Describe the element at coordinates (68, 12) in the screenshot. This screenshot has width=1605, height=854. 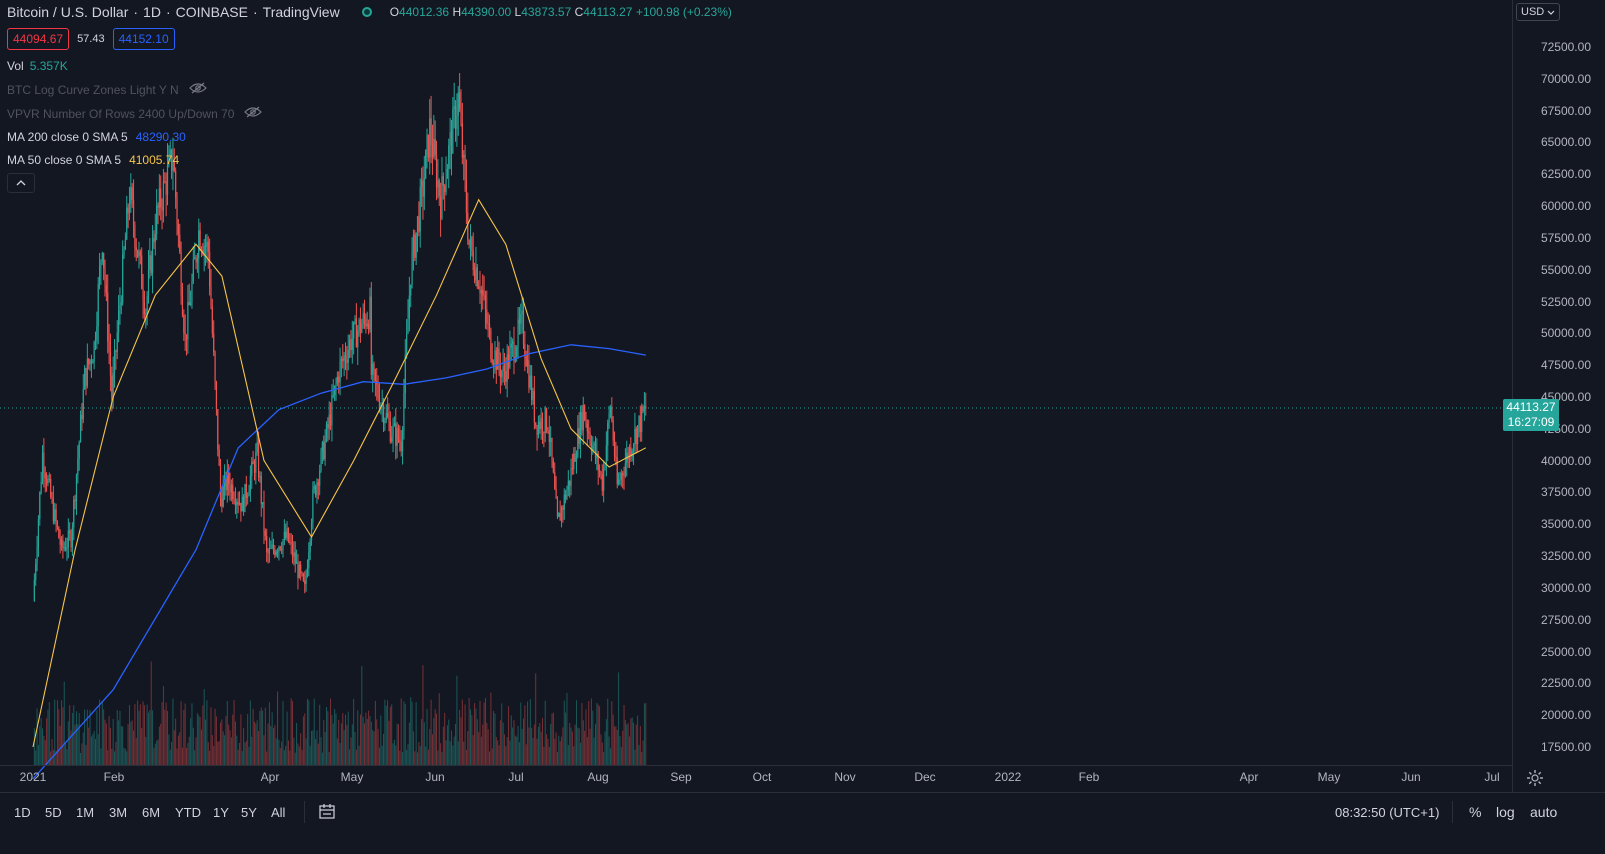
I see `symbol-name: Bitcoin / U.S. Dollar` at that location.